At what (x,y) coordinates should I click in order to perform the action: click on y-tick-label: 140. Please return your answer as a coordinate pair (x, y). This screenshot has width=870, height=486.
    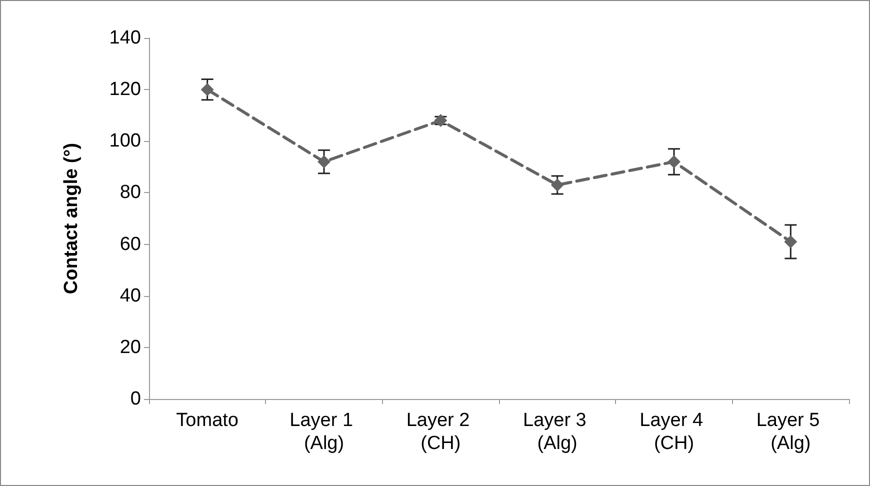
    Looking at the image, I should click on (125, 38).